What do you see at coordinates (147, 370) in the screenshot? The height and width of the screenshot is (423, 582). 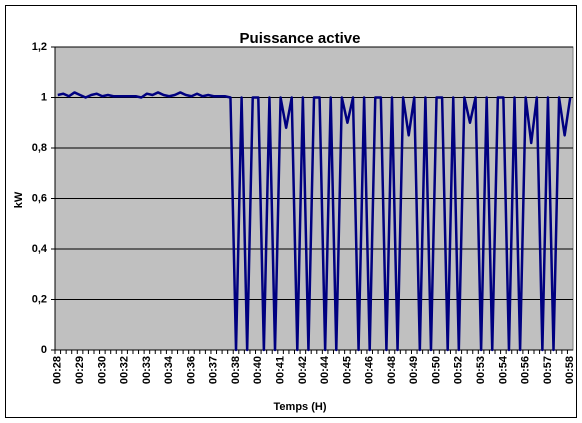 I see `x-tick-label: 00:33` at bounding box center [147, 370].